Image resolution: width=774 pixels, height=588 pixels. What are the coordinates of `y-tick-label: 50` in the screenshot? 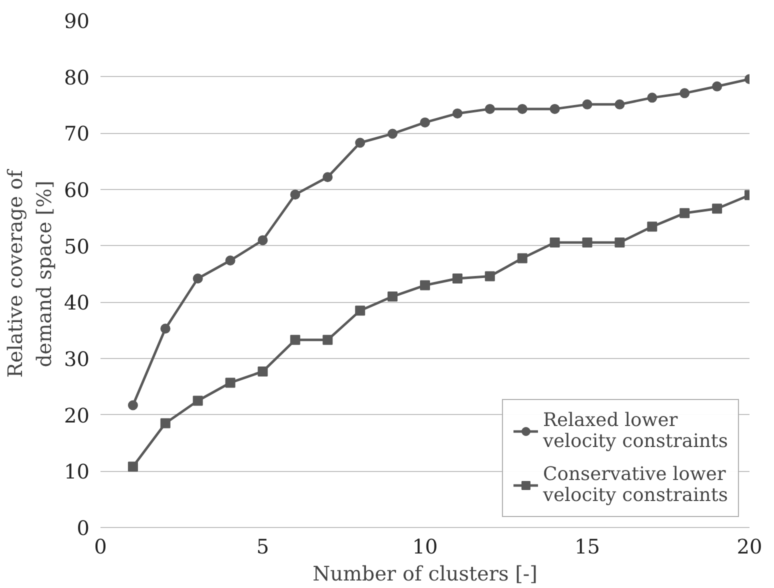 It's located at (77, 246).